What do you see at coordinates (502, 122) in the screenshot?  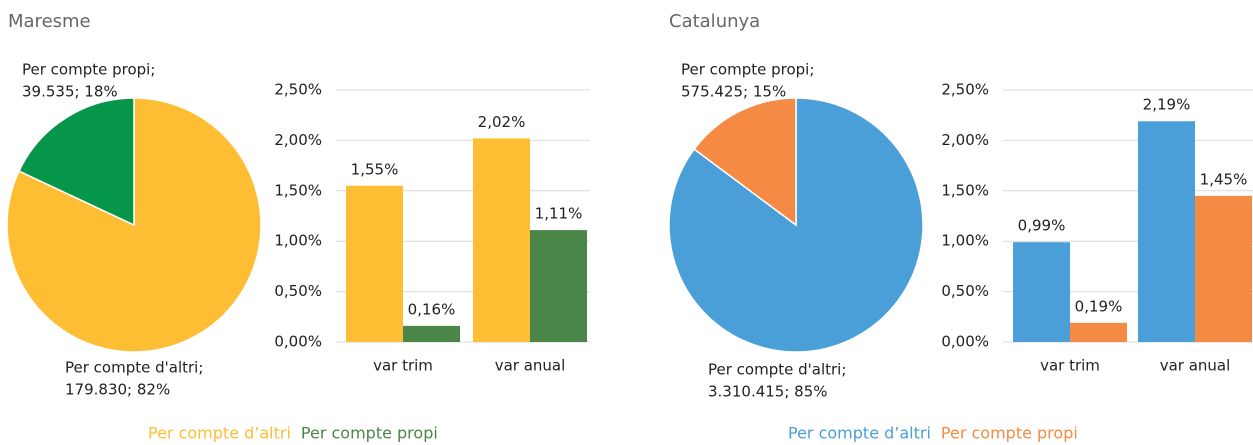 I see `data-label: 2,02%` at bounding box center [502, 122].